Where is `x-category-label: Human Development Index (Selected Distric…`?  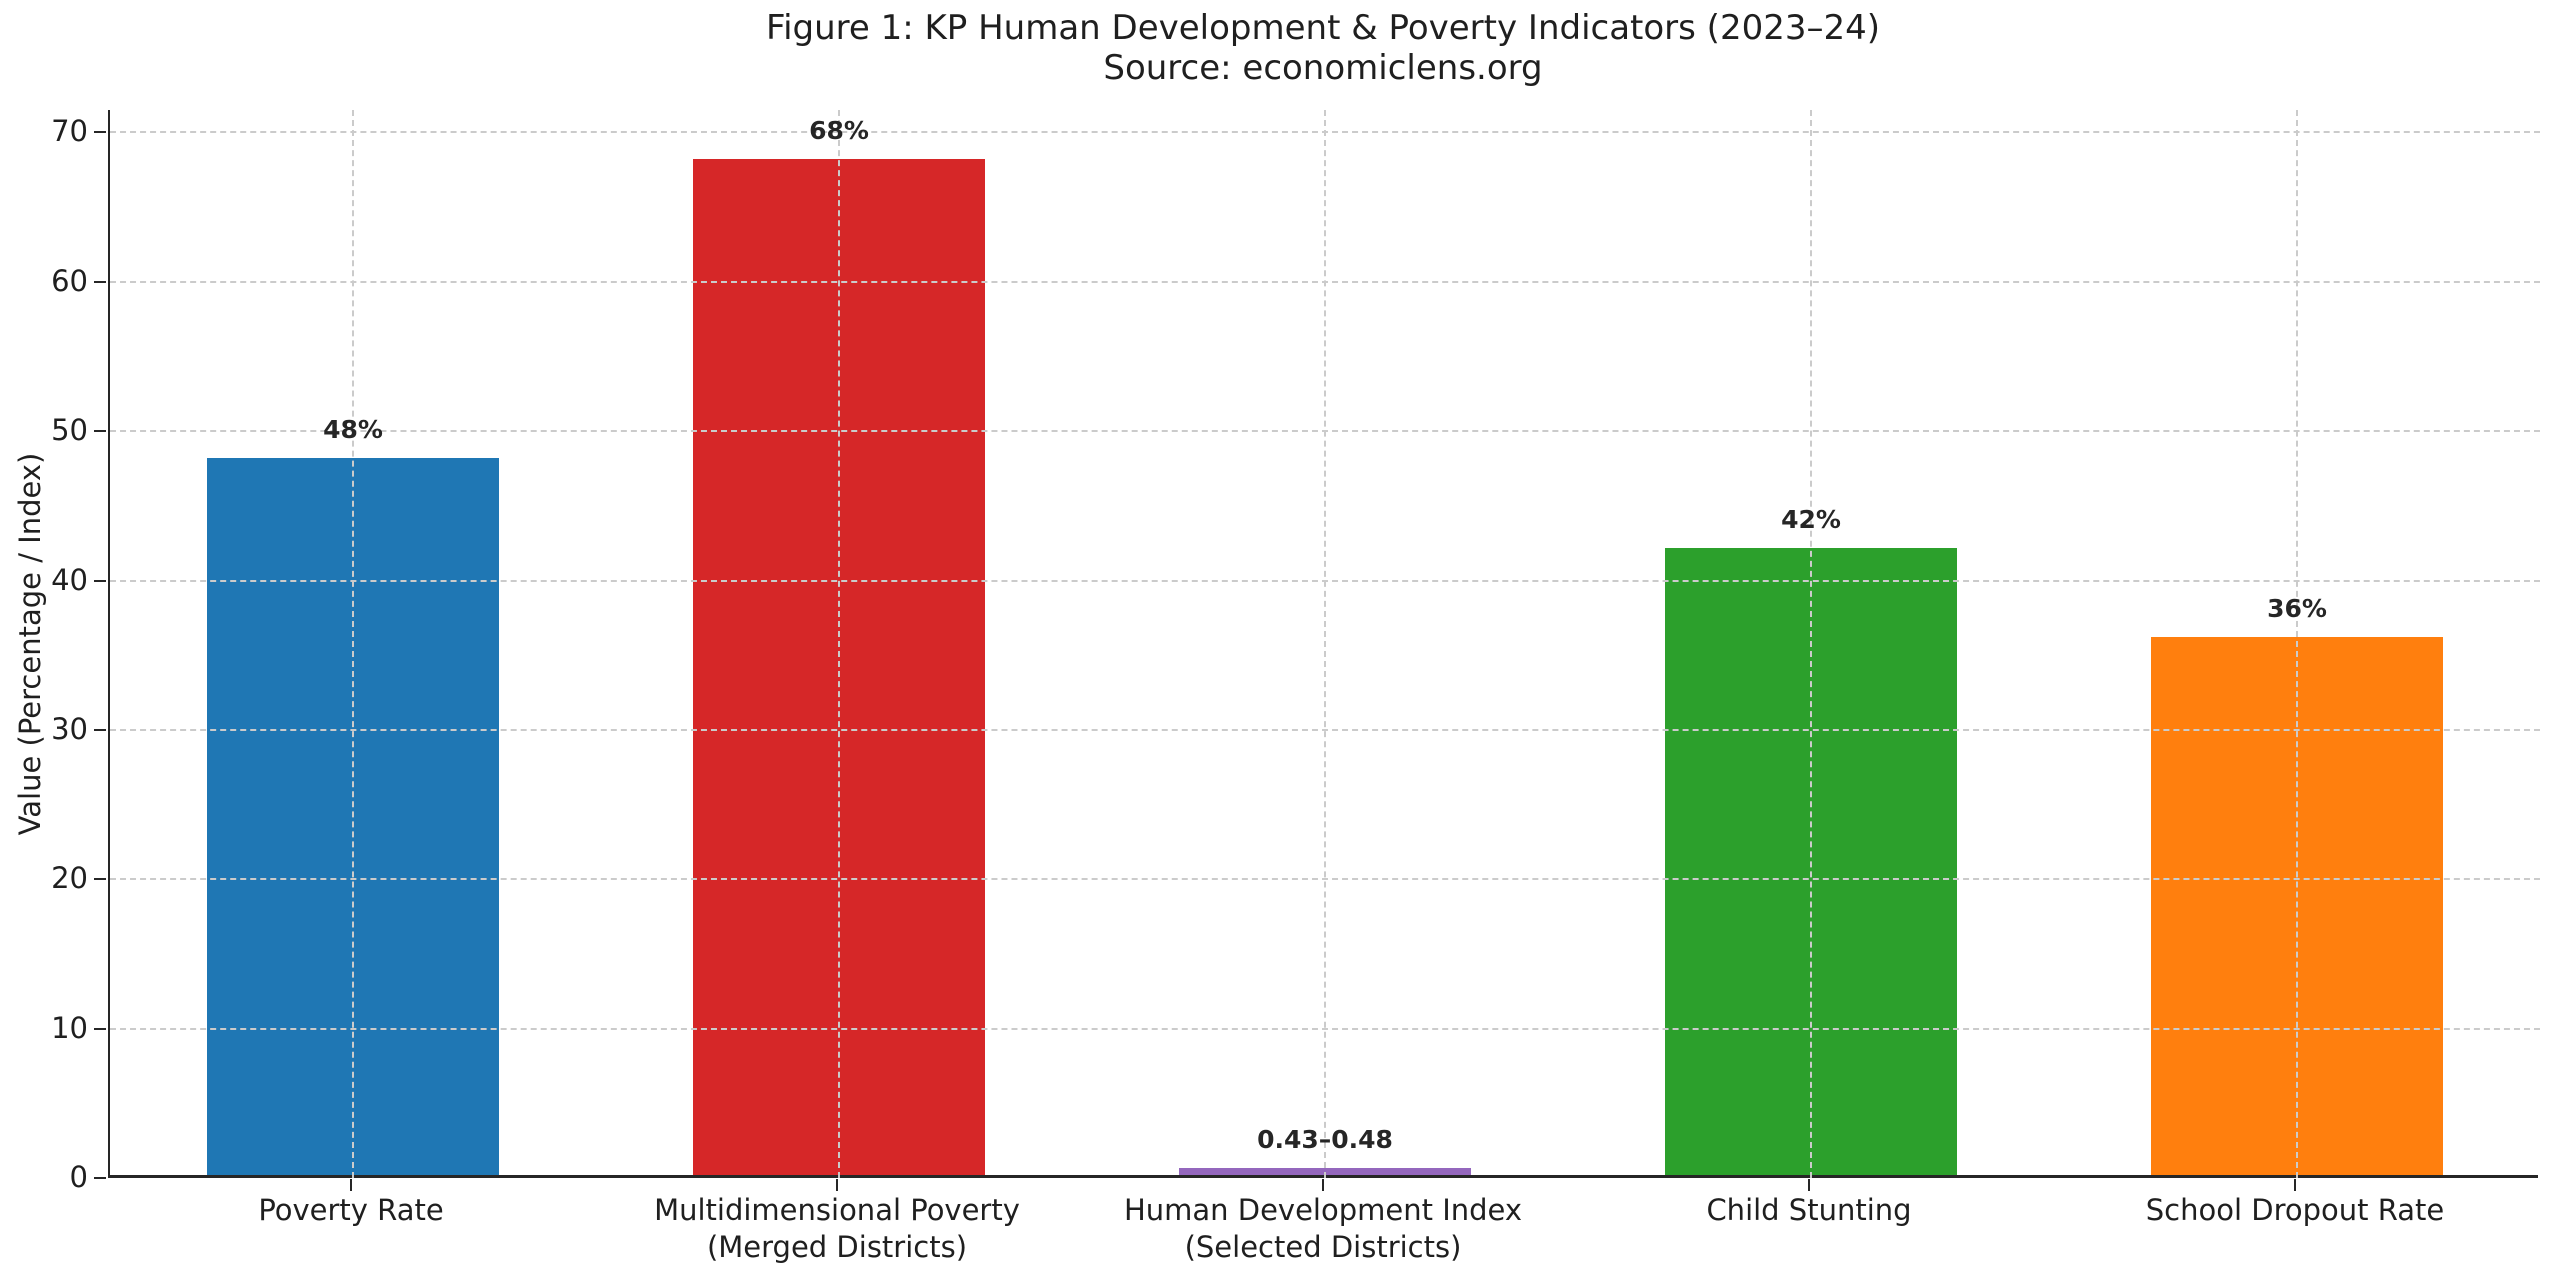 x-category-label: Human Development Index (Selected Distric… is located at coordinates (1323, 1229).